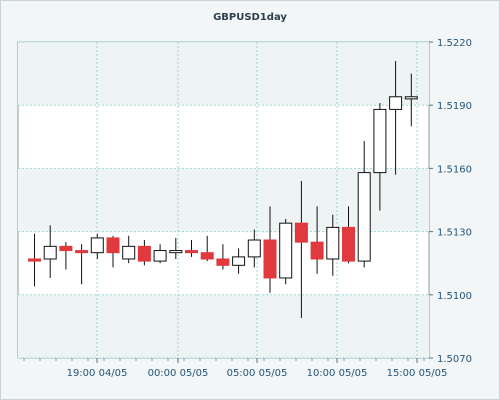 The image size is (500, 400). I want to click on chart-title: GBPUSD1day, so click(250, 17).